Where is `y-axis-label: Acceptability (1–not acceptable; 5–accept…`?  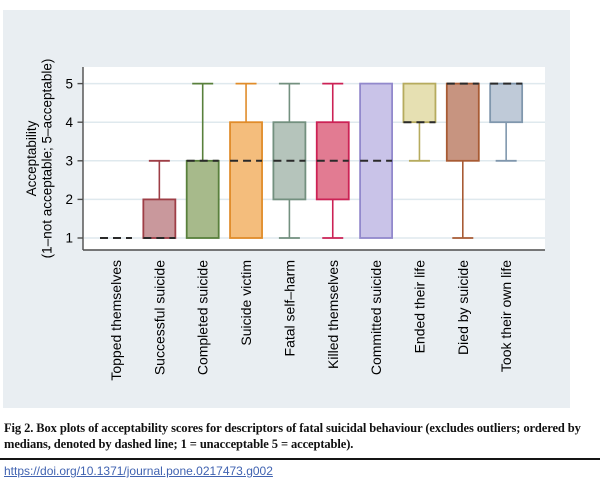 y-axis-label: Acceptability (1–not acceptable; 5–accept… is located at coordinates (39, 159).